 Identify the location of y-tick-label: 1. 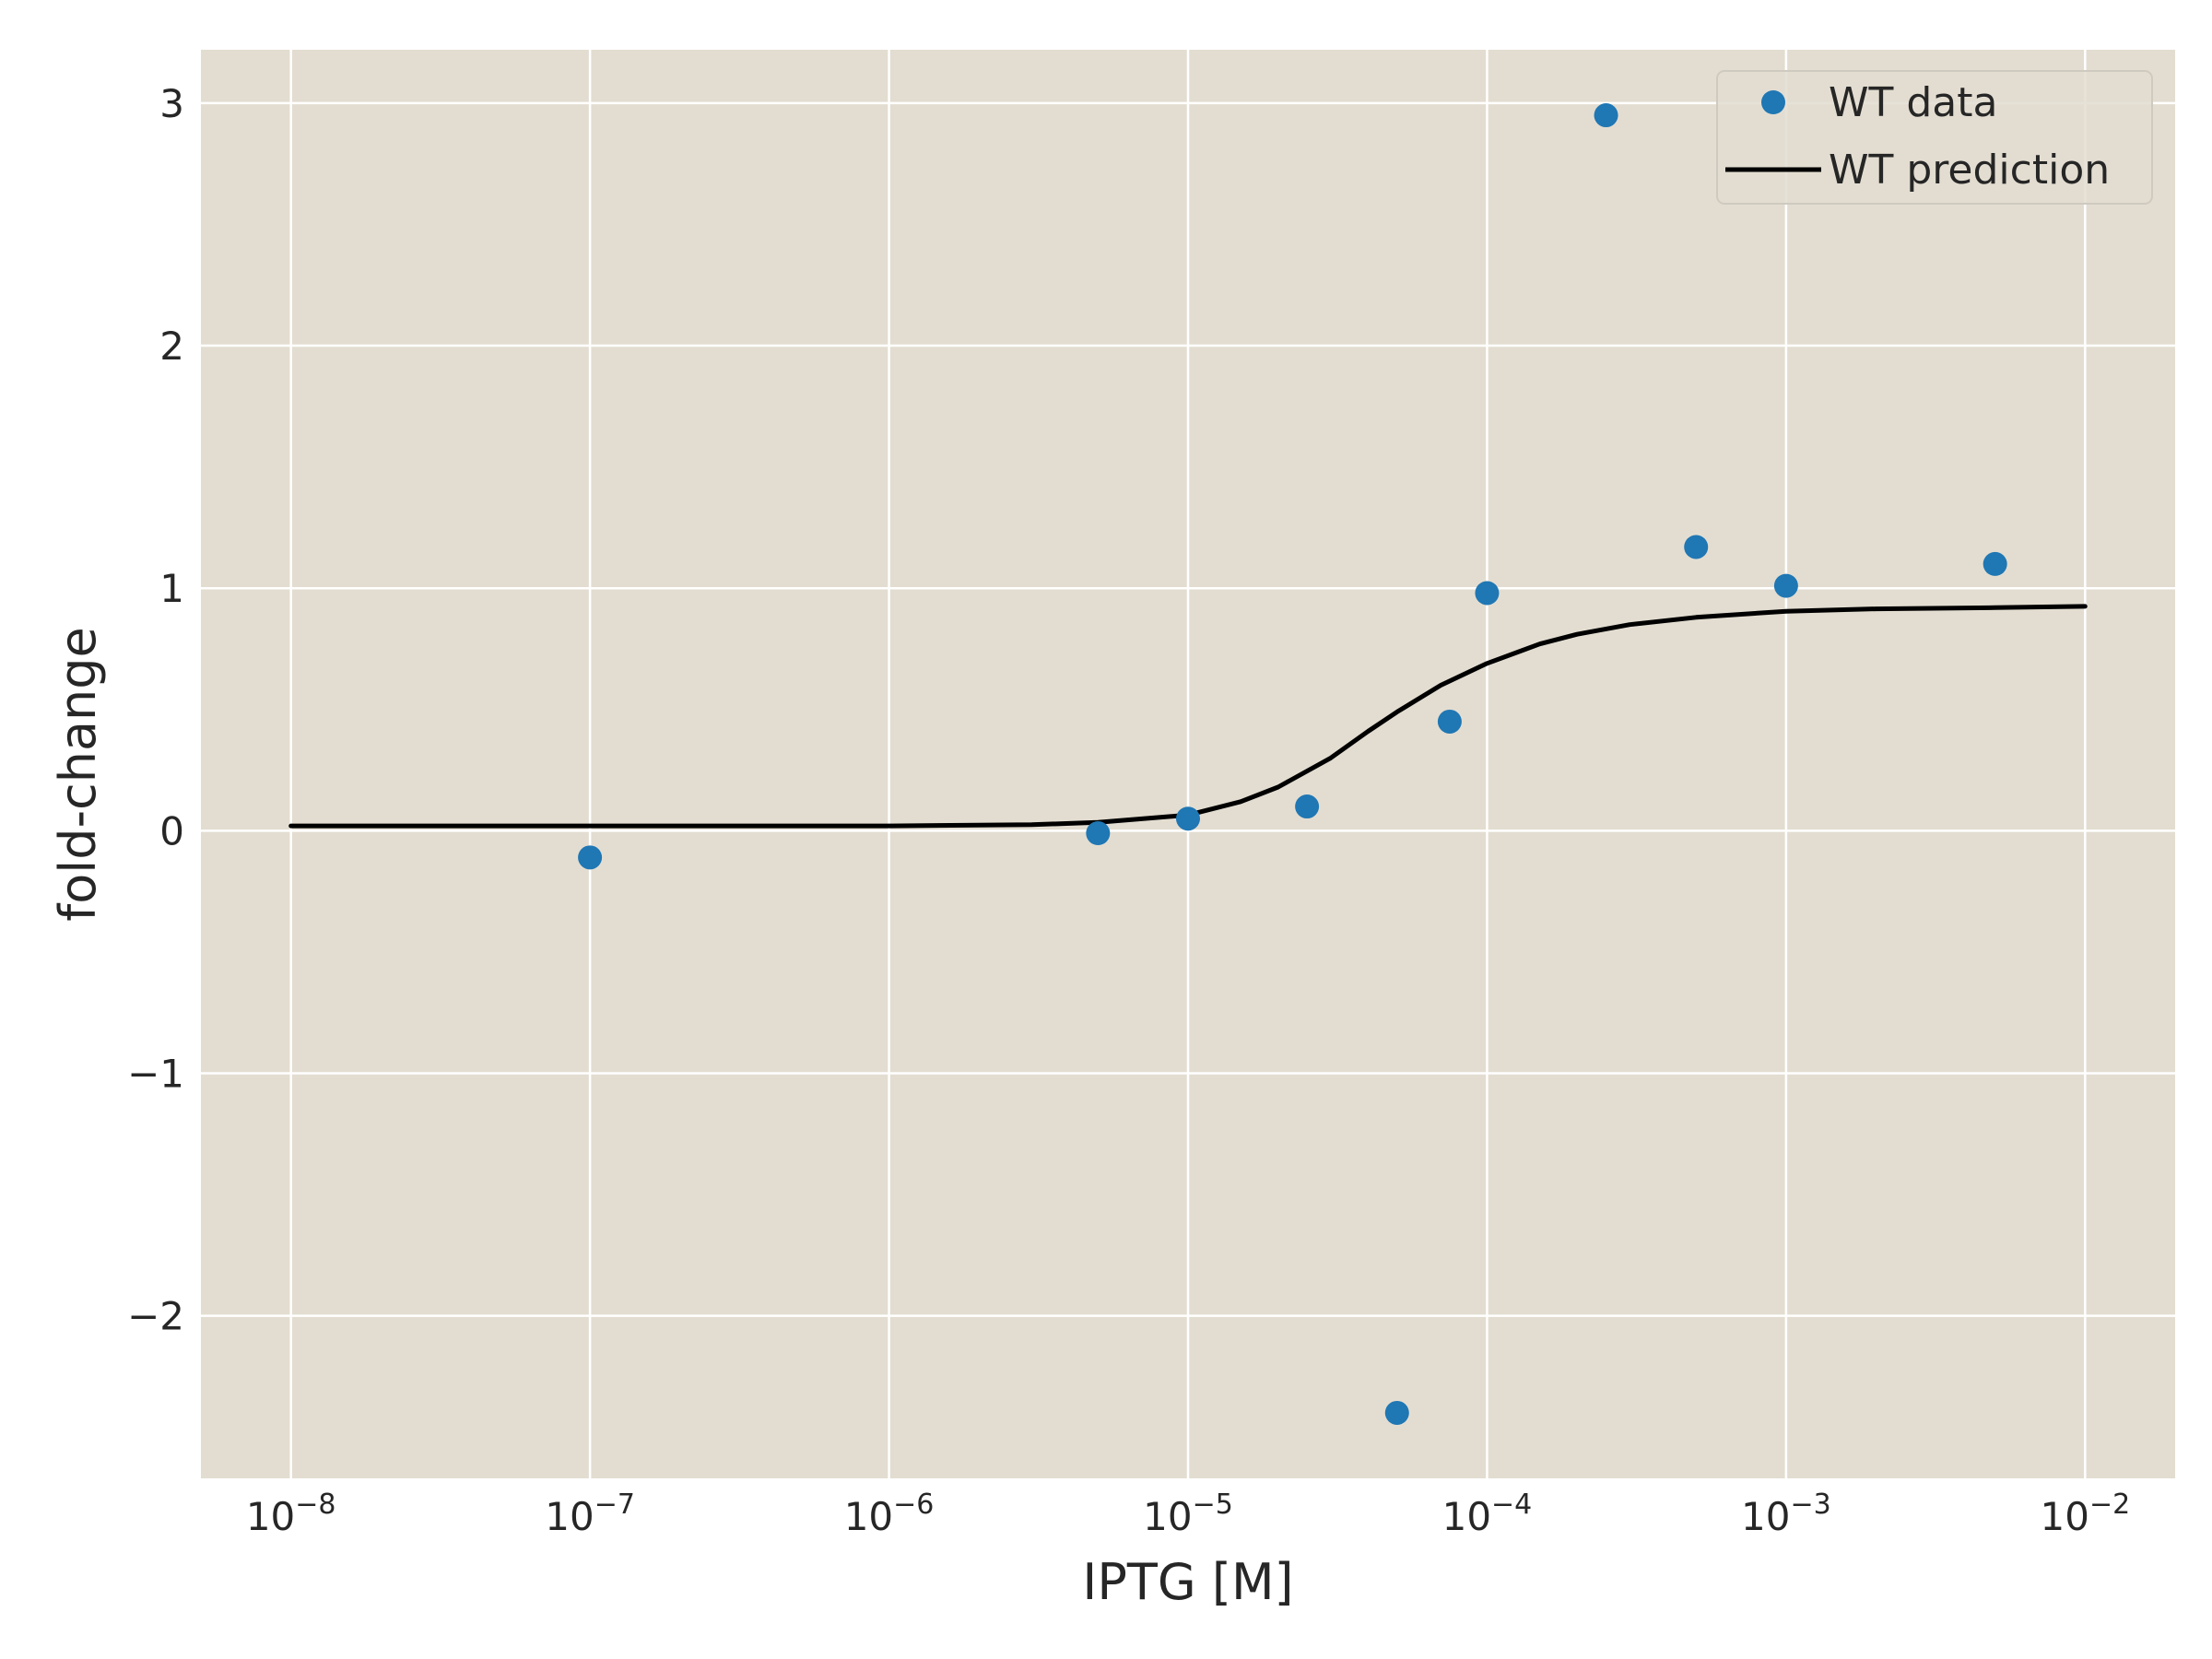
(171, 588).